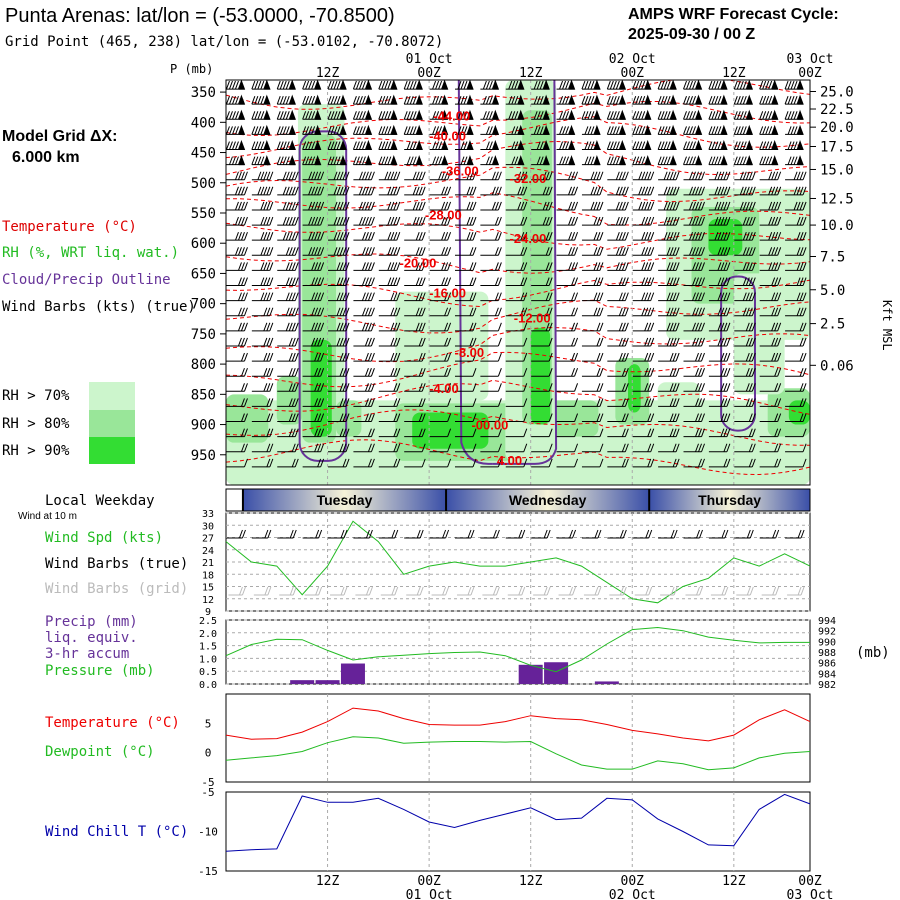 The width and height of the screenshot is (900, 900). Describe the element at coordinates (531, 73) in the screenshot. I see `time-tick-label-top: 12Z` at that location.